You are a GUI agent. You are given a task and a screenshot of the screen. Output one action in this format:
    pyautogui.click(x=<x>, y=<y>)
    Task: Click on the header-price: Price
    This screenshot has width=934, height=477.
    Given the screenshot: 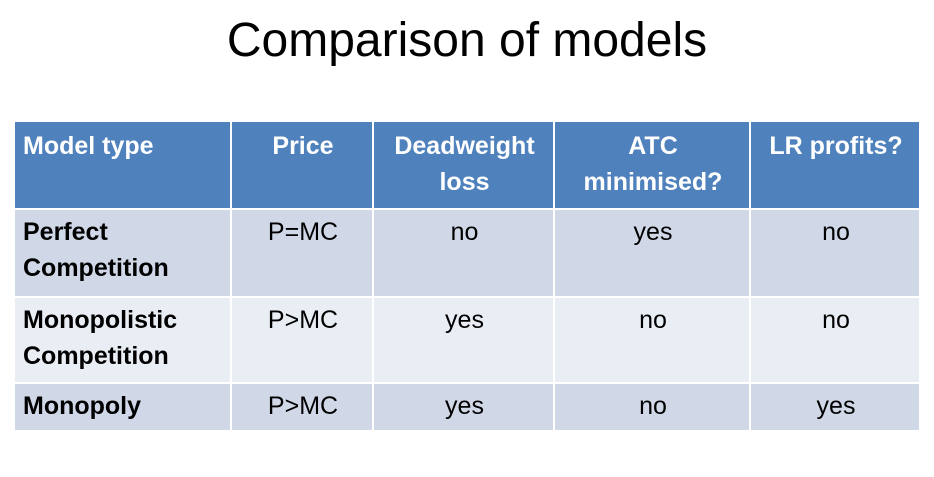 What is the action you would take?
    pyautogui.click(x=302, y=165)
    